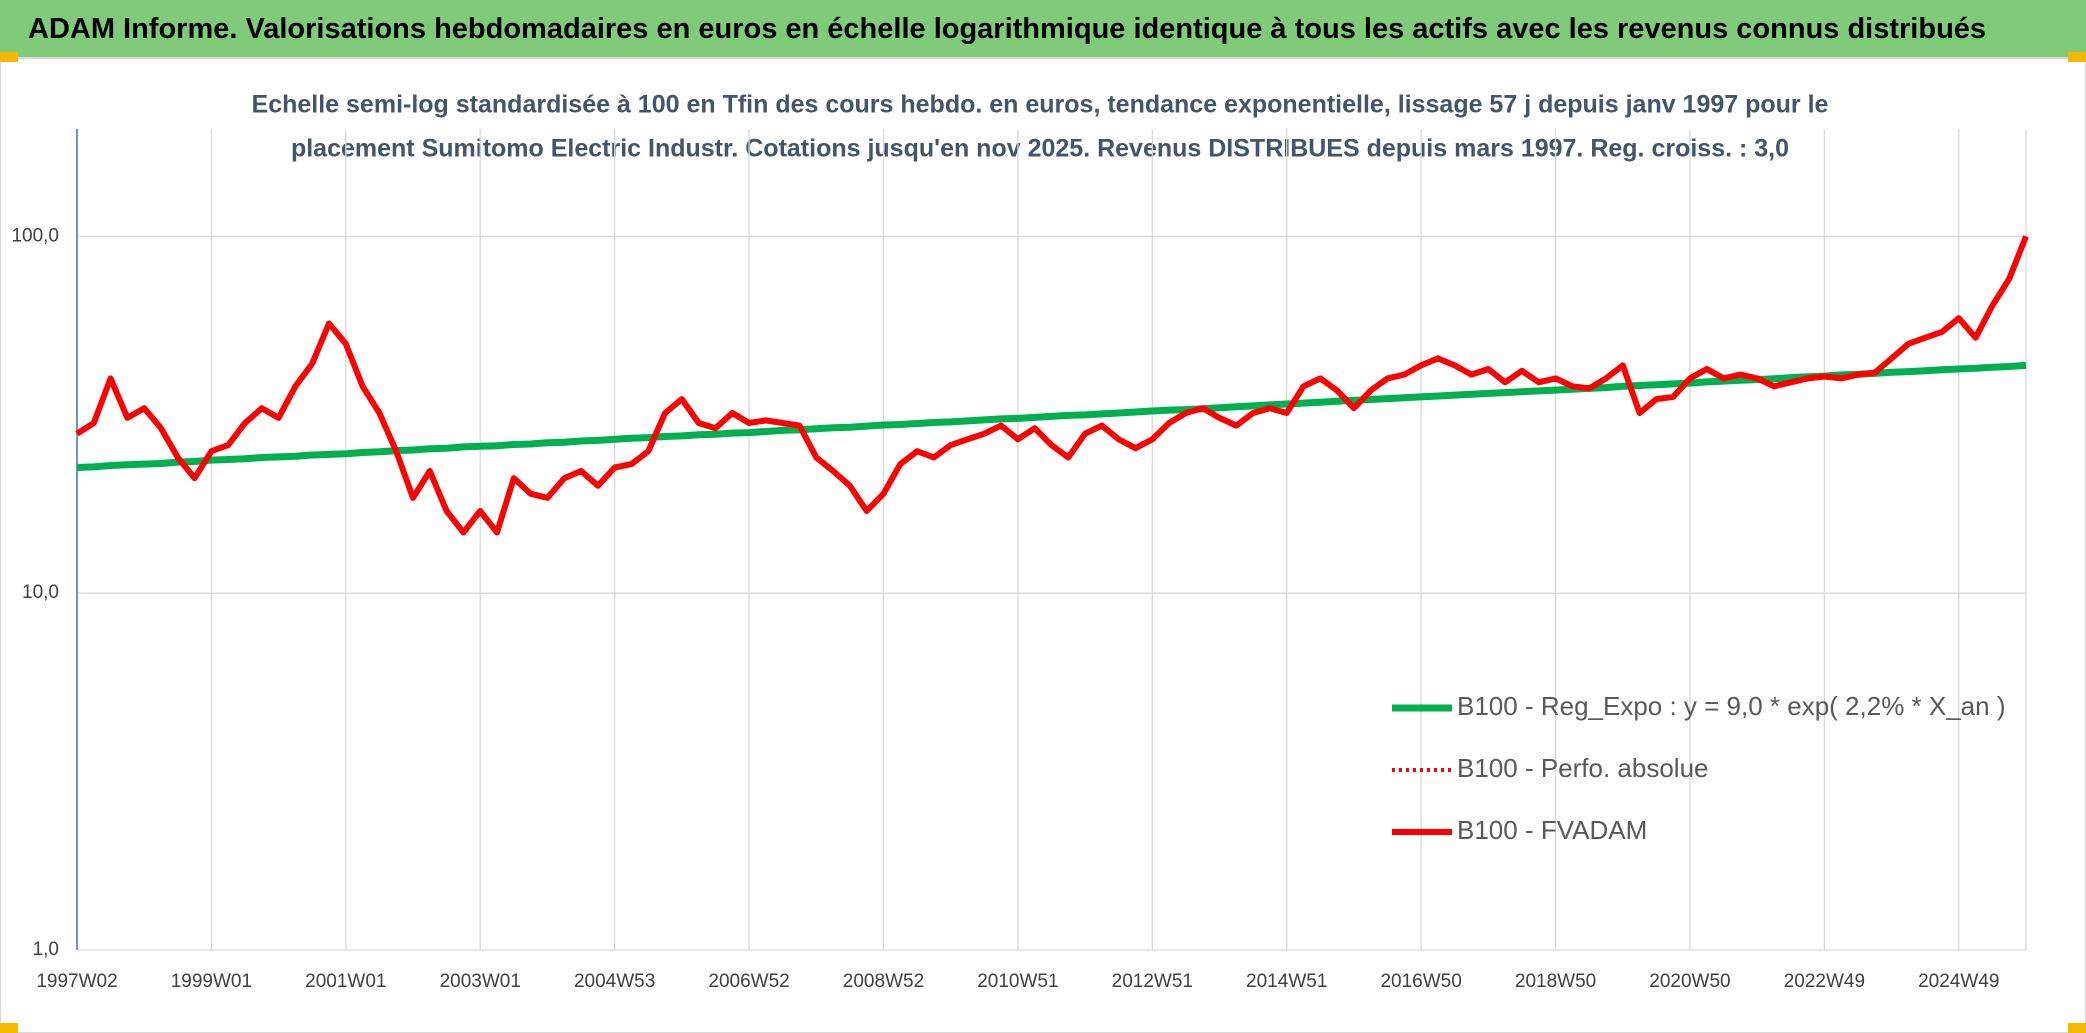 The width and height of the screenshot is (2086, 1033). What do you see at coordinates (883, 981) in the screenshot?
I see `x-tick-label: 2008W52` at bounding box center [883, 981].